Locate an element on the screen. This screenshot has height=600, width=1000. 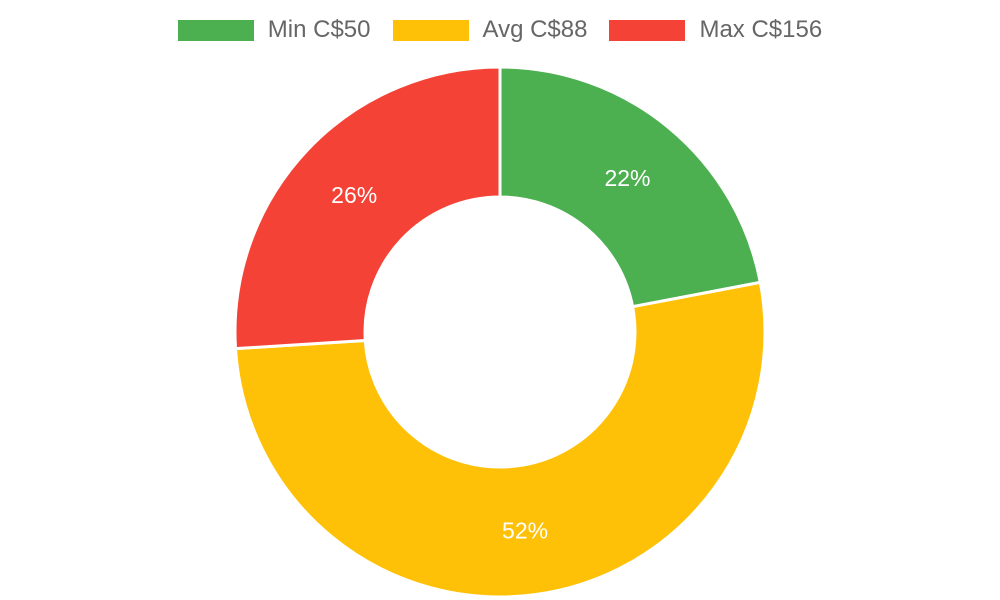
legend-item-max: Max C$156 is located at coordinates (715, 30).